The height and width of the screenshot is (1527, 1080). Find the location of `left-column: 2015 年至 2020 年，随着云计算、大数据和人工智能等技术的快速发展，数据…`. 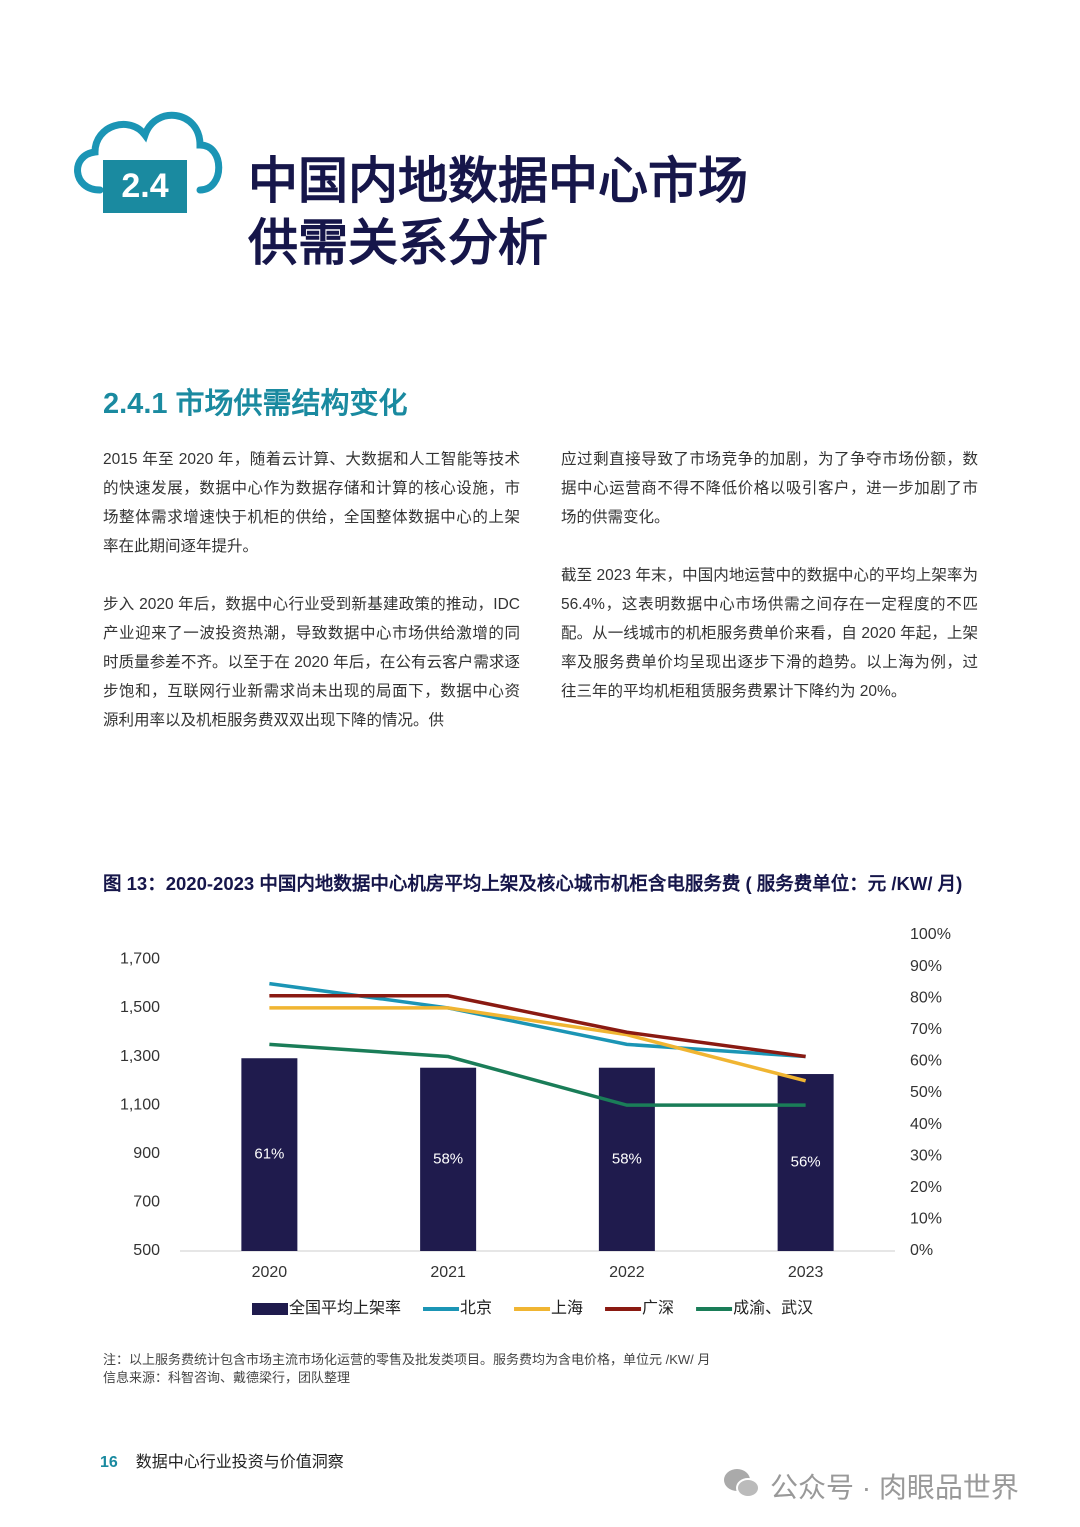

left-column: 2015 年至 2020 年，随着云计算、大数据和人工智能等技术的快速发展，数据… is located at coordinates (311, 604).